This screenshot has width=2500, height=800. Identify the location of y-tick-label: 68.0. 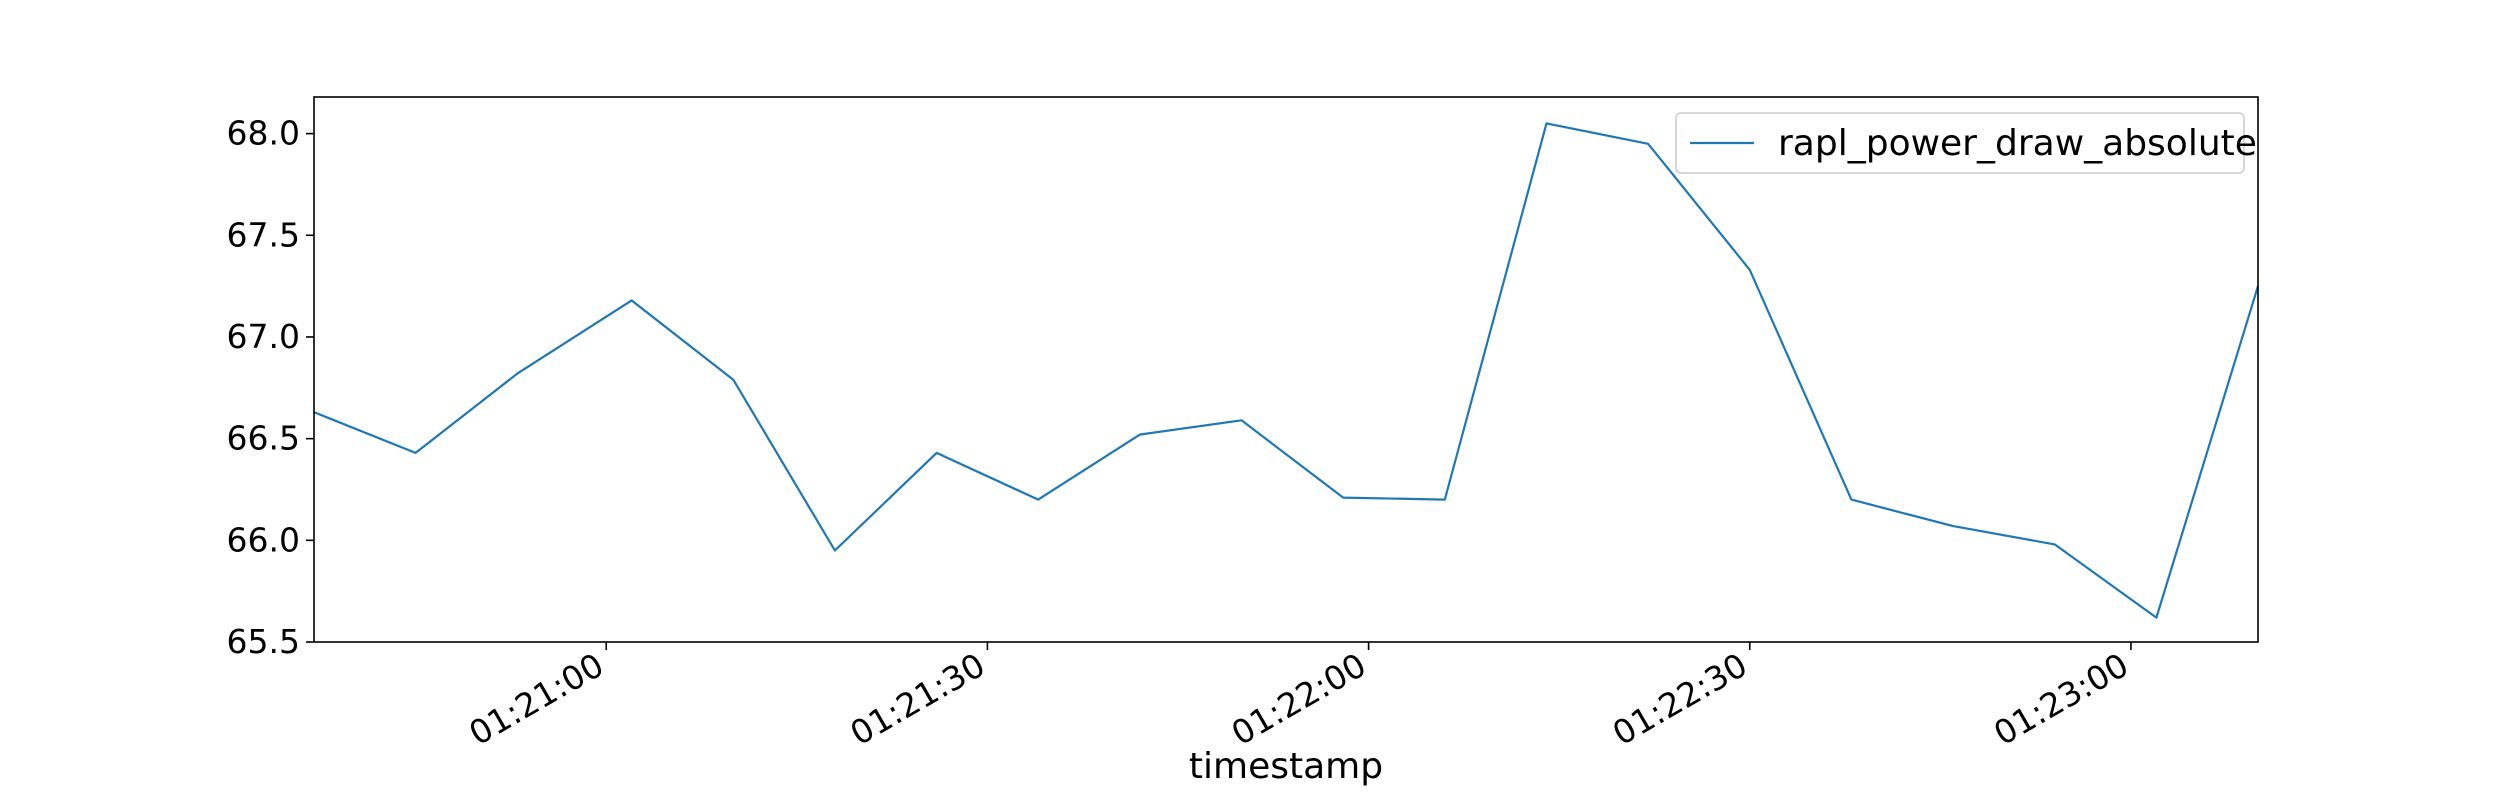
(263, 133).